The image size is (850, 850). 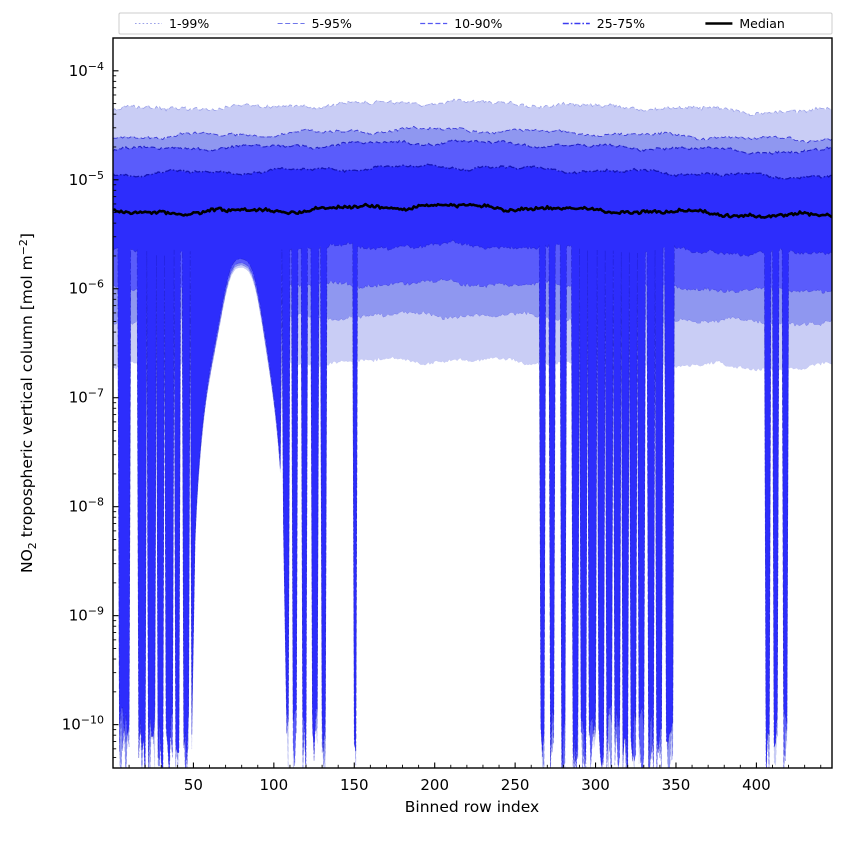 I want to click on y-axis-title-prefix: NO, so click(x=27, y=561).